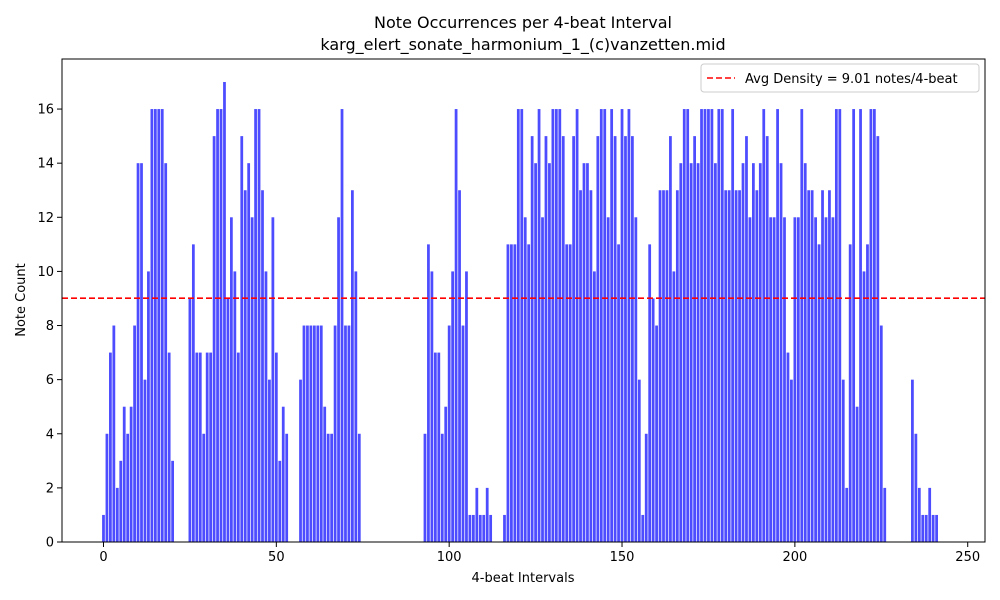  What do you see at coordinates (840, 78) in the screenshot?
I see `legend: Avg Density = 9.01 notes/4-beat` at bounding box center [840, 78].